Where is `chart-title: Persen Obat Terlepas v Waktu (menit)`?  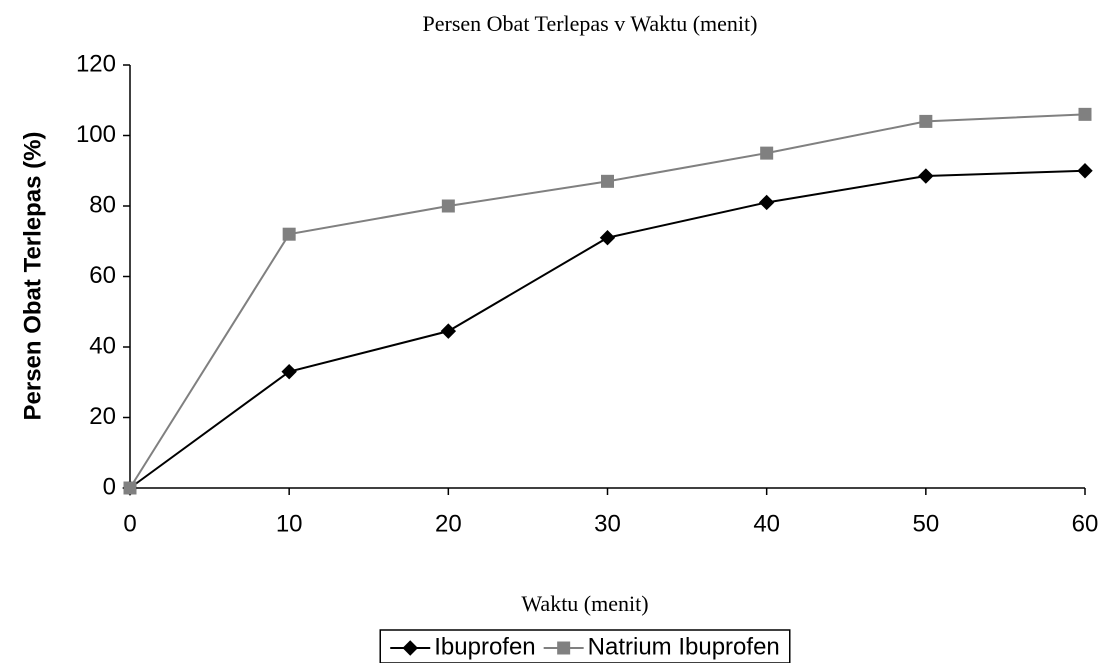
chart-title: Persen Obat Terlepas v Waktu (menit) is located at coordinates (590, 23).